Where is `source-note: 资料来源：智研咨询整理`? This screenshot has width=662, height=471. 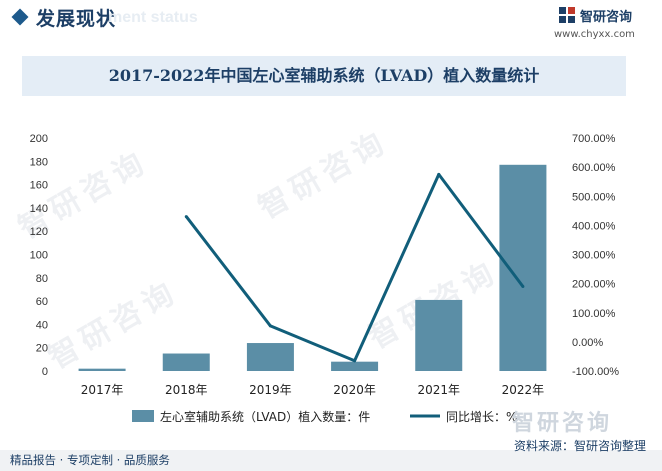 source-note: 资料来源：智研咨询整理 is located at coordinates (579, 446).